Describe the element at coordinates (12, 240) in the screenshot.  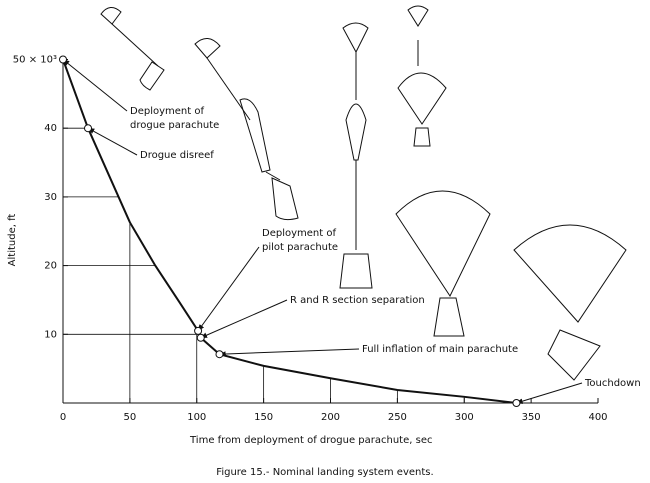
I see `y-axis-title: Altitude, ft` at that location.